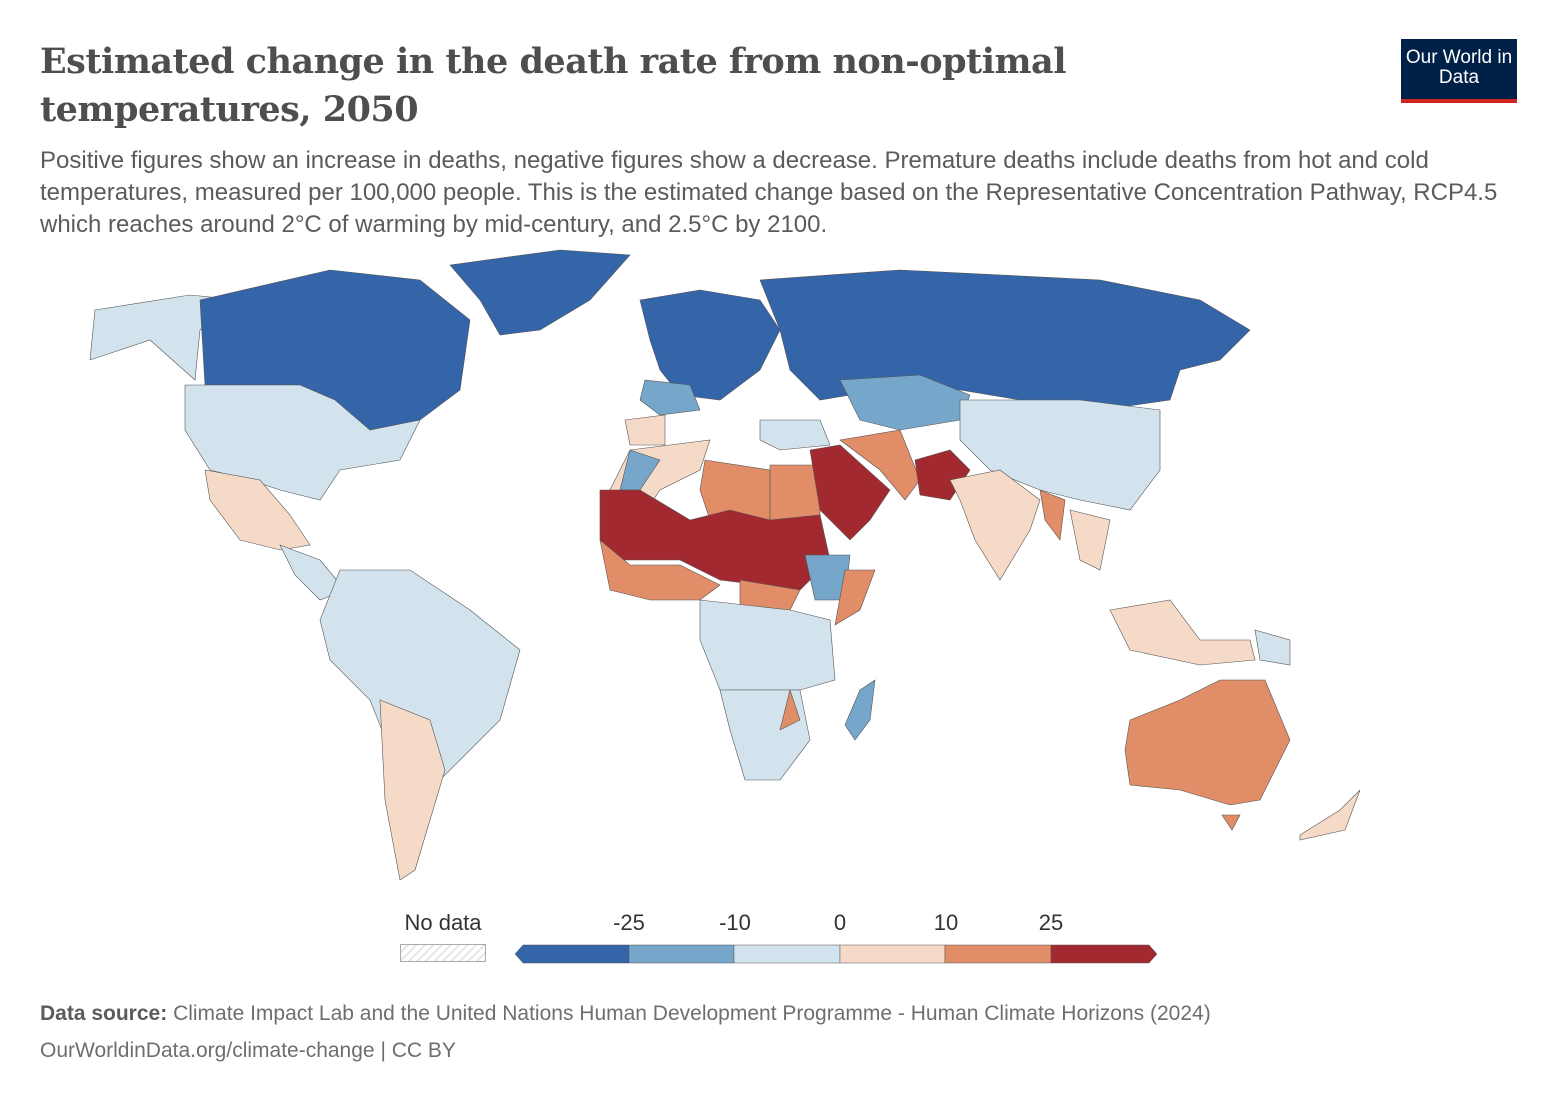 This screenshot has height=1110, width=1552. Describe the element at coordinates (443, 953) in the screenshot. I see `no-data-swatch` at that location.